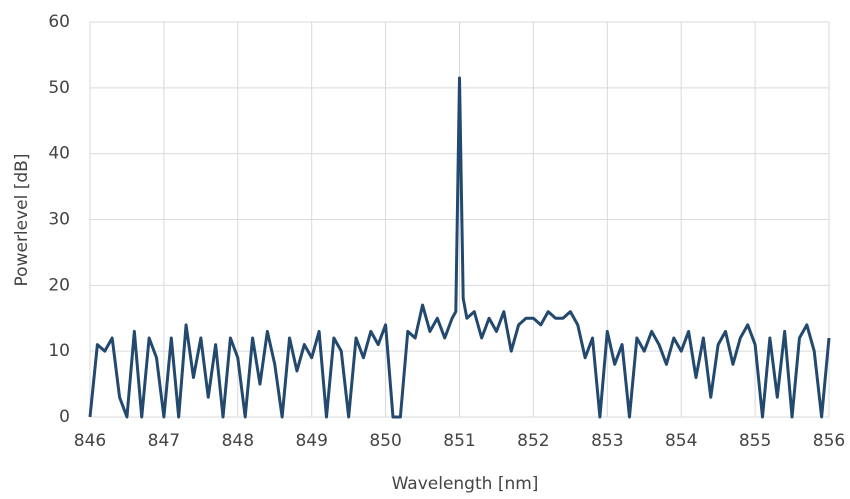 The height and width of the screenshot is (499, 850). Describe the element at coordinates (607, 441) in the screenshot. I see `x-tick-label: 853` at that location.